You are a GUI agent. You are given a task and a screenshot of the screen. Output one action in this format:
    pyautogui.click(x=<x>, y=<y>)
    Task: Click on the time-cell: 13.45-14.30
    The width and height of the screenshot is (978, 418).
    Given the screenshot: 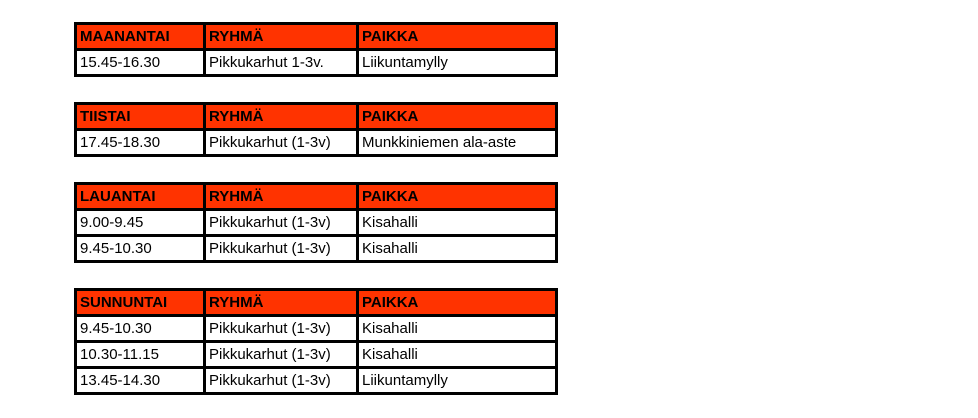 What is the action you would take?
    pyautogui.click(x=140, y=380)
    